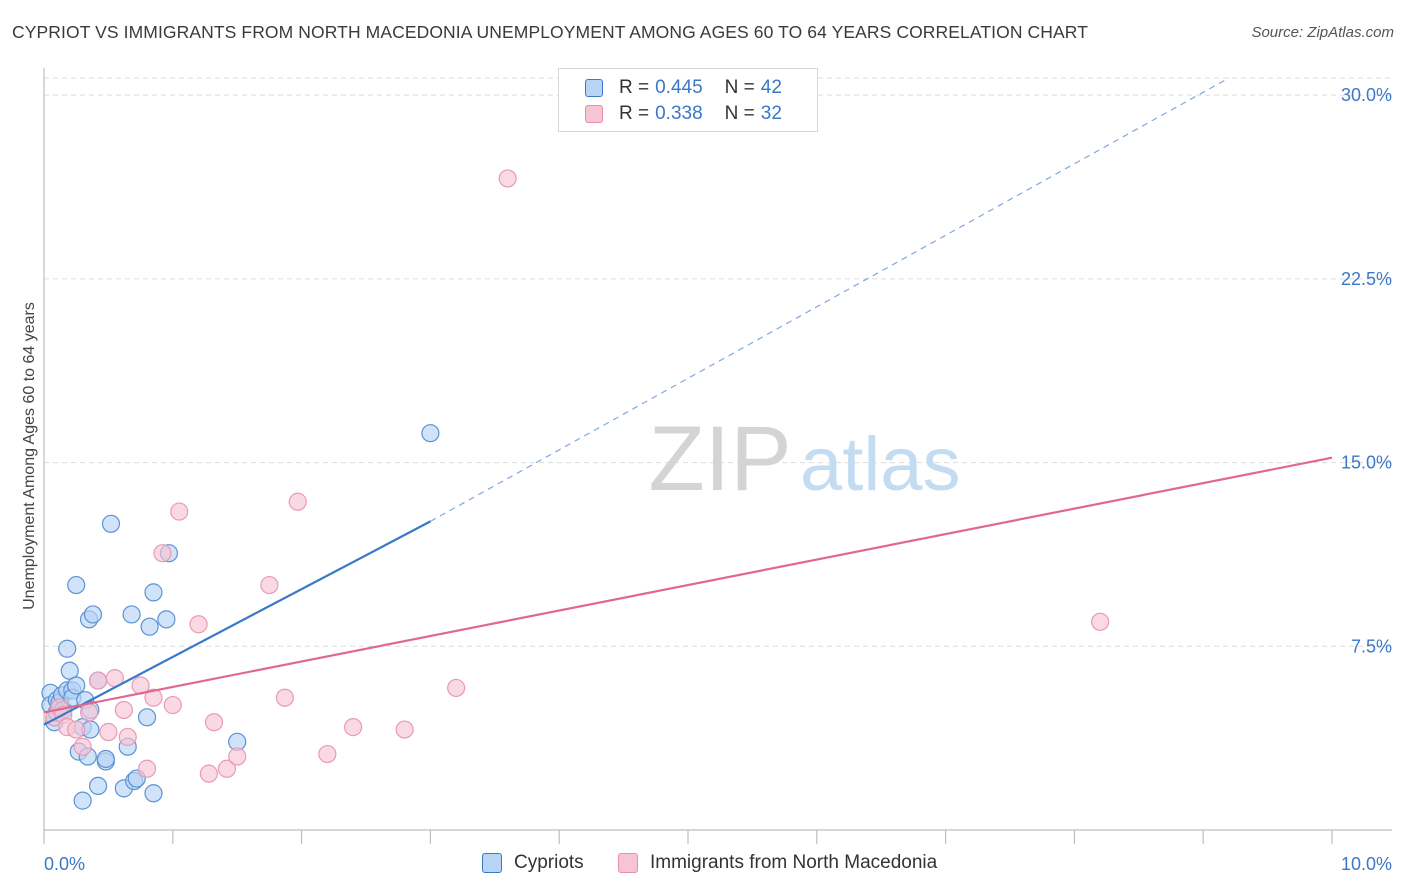  Describe the element at coordinates (628, 863) in the screenshot. I see `bottom-swatch-macedonia` at that location.